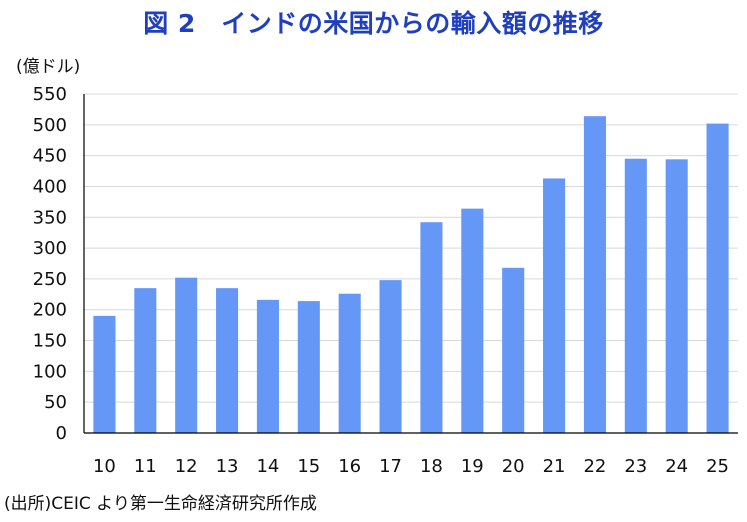  What do you see at coordinates (145, 466) in the screenshot?
I see `x-tick-label: 11` at bounding box center [145, 466].